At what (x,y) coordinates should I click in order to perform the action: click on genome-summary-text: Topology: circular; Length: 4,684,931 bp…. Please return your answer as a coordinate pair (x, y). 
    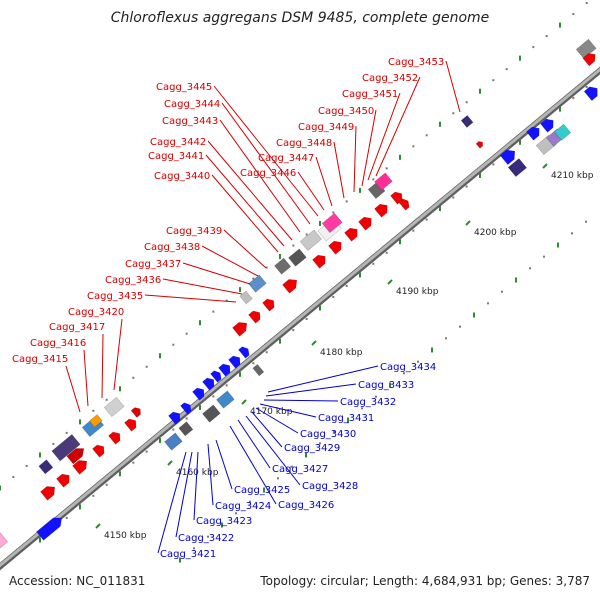
    Looking at the image, I should click on (425, 581).